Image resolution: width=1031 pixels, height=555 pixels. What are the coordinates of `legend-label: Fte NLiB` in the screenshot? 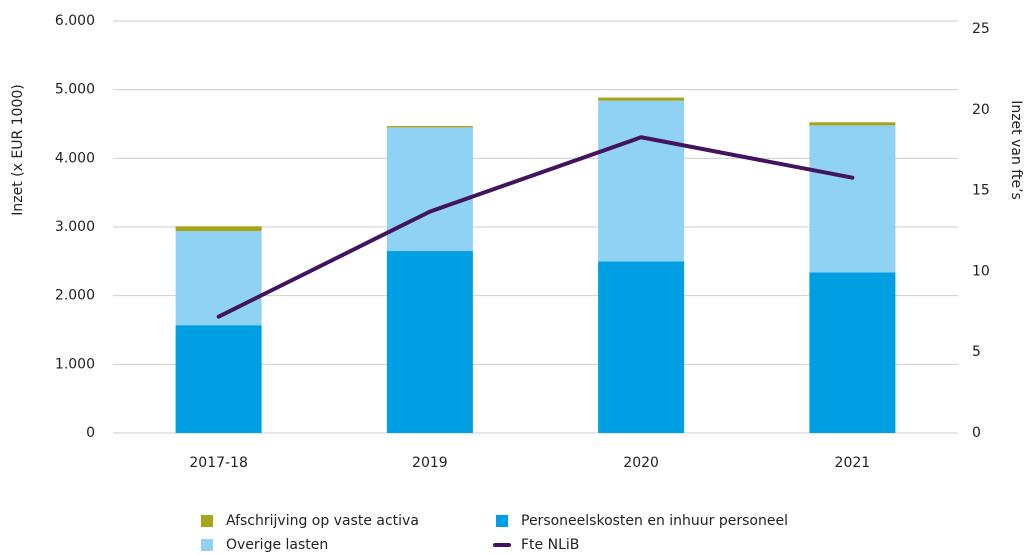 It's located at (550, 545).